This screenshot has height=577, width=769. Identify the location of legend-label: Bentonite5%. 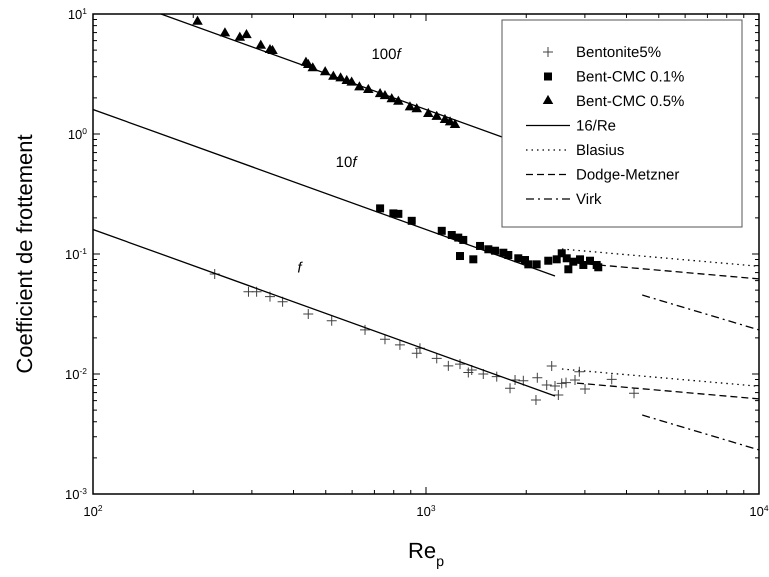
(619, 52).